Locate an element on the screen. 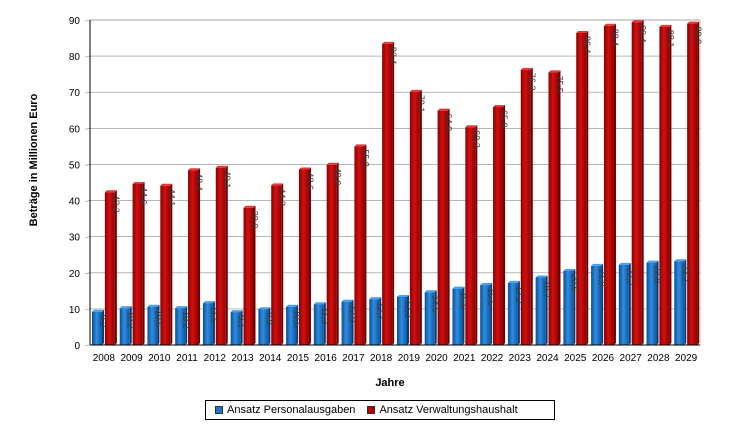 Image resolution: width=750 pixels, height=431 pixels. x-tick-label: 2023 is located at coordinates (520, 358).